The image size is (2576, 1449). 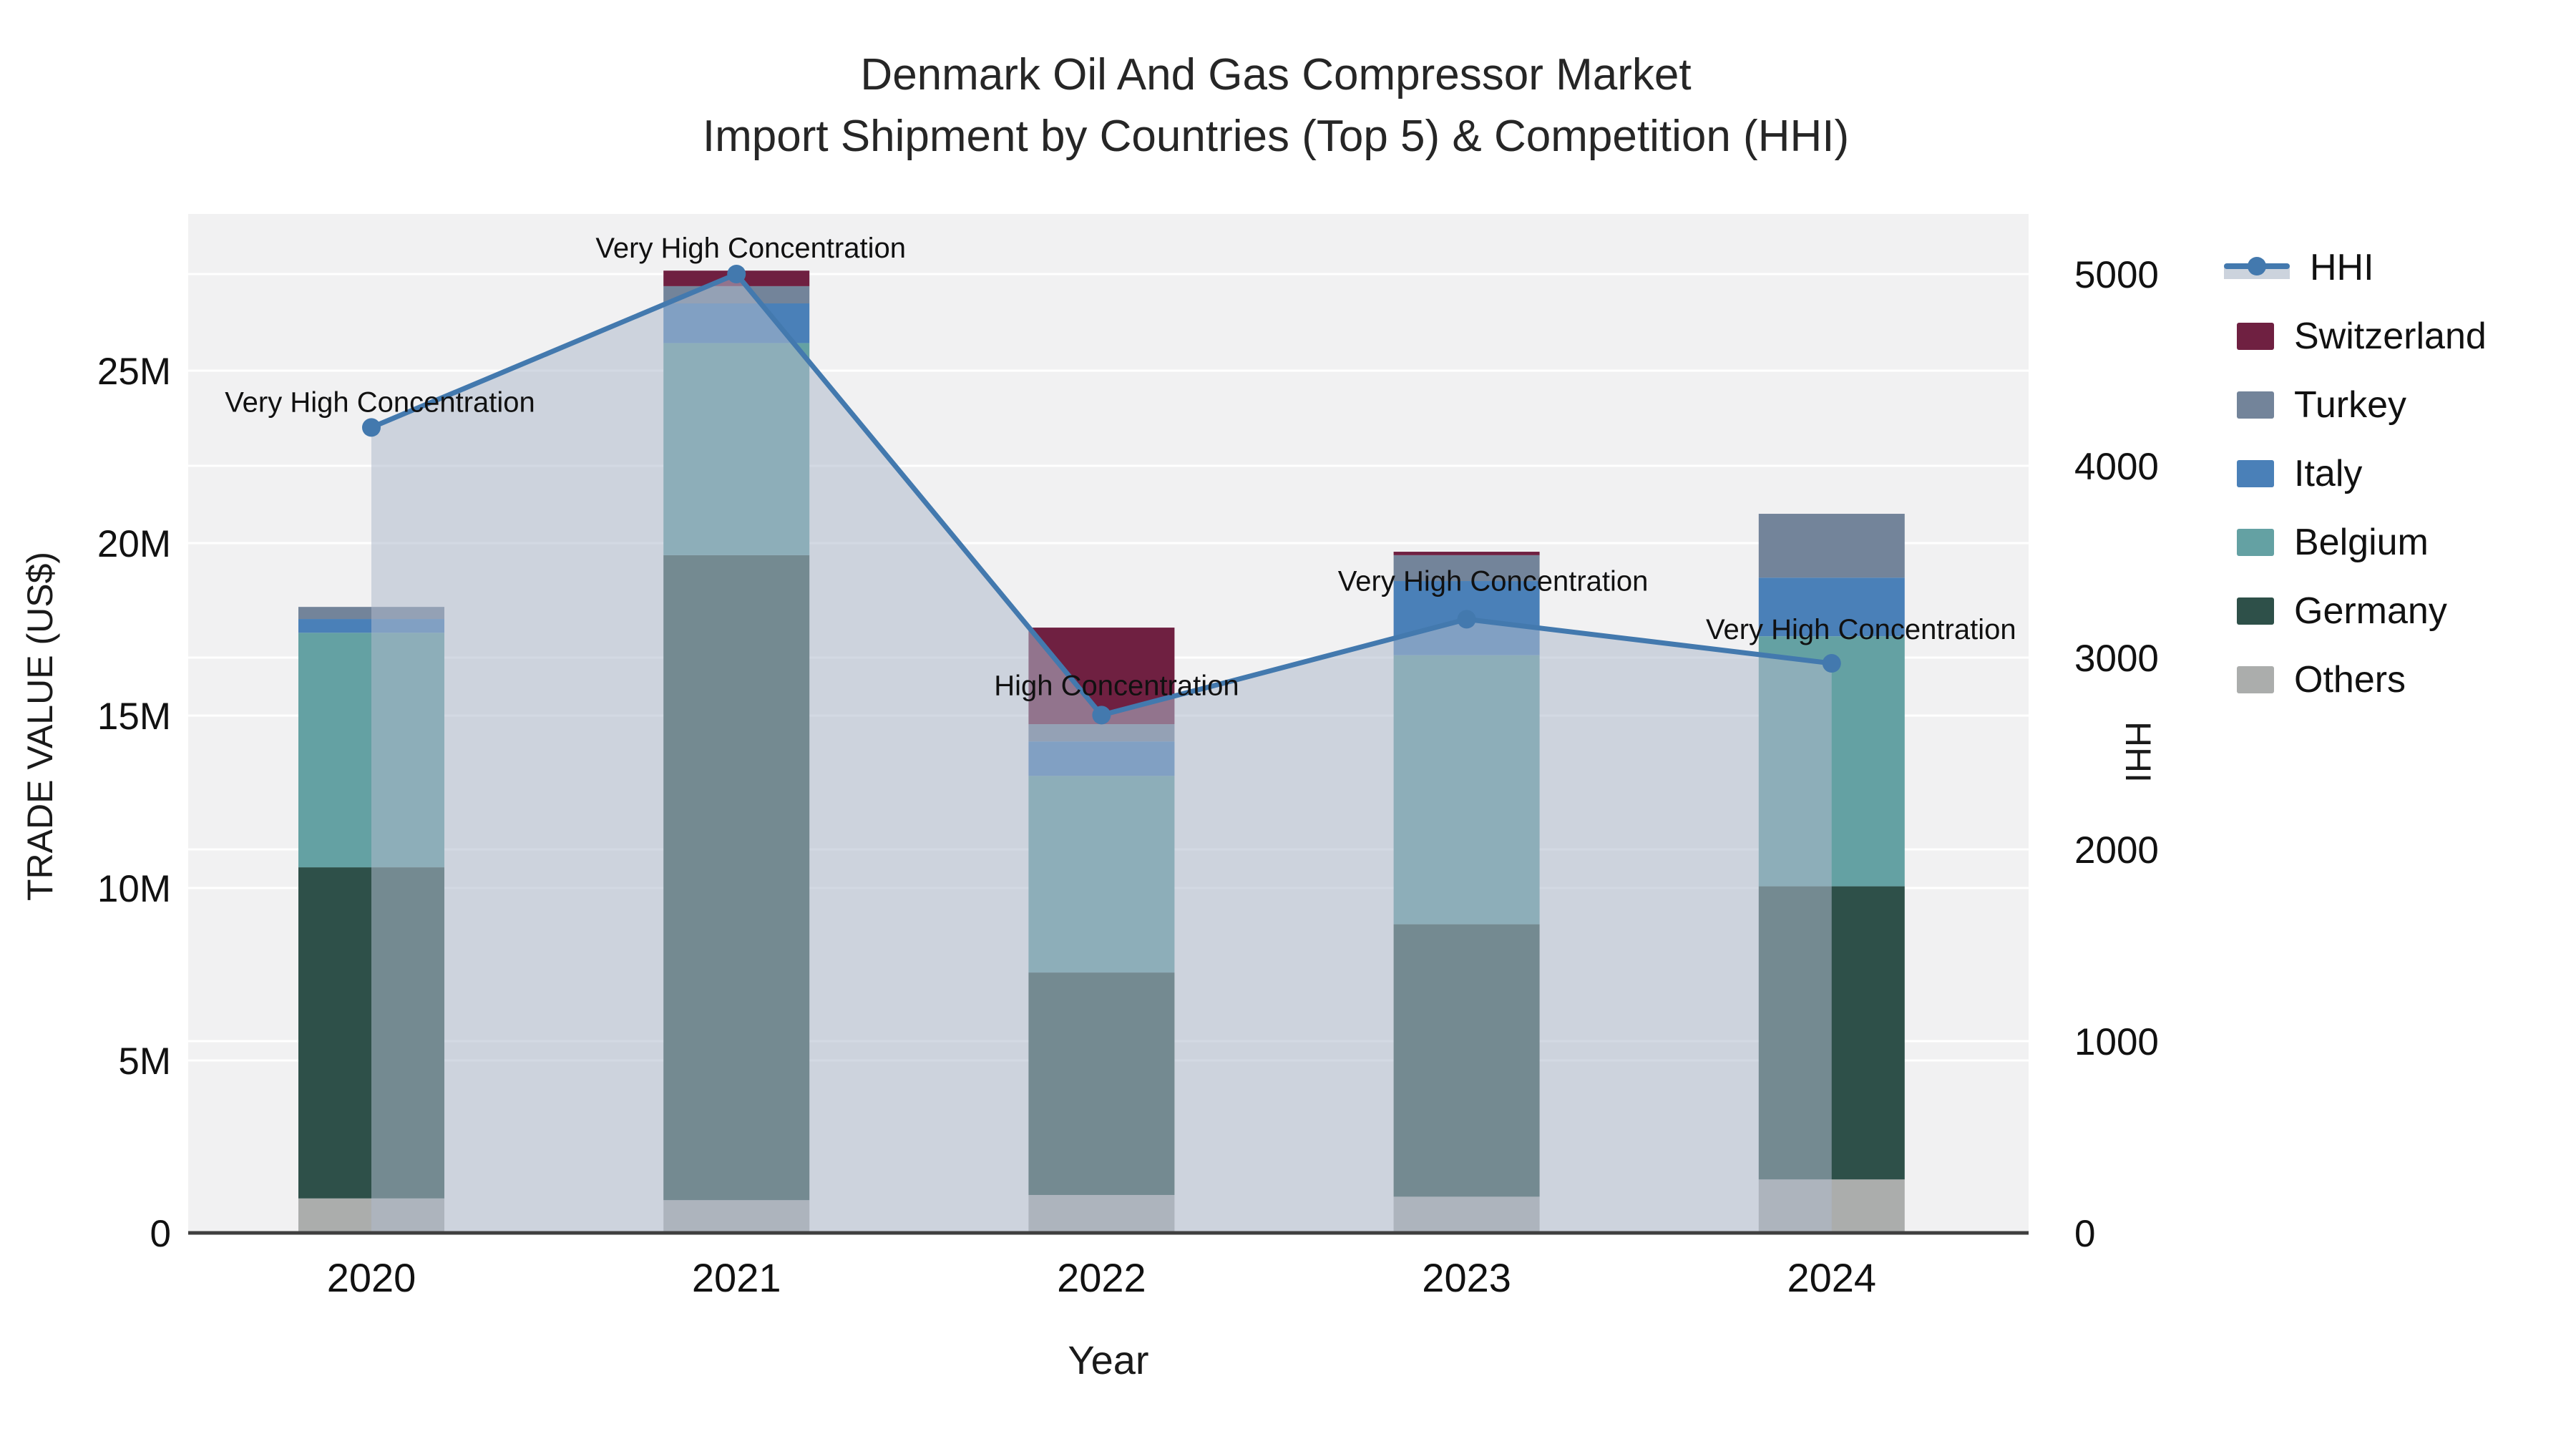 What do you see at coordinates (40, 726) in the screenshot?
I see `left-axis-title: TRADE VALUE (US$)` at bounding box center [40, 726].